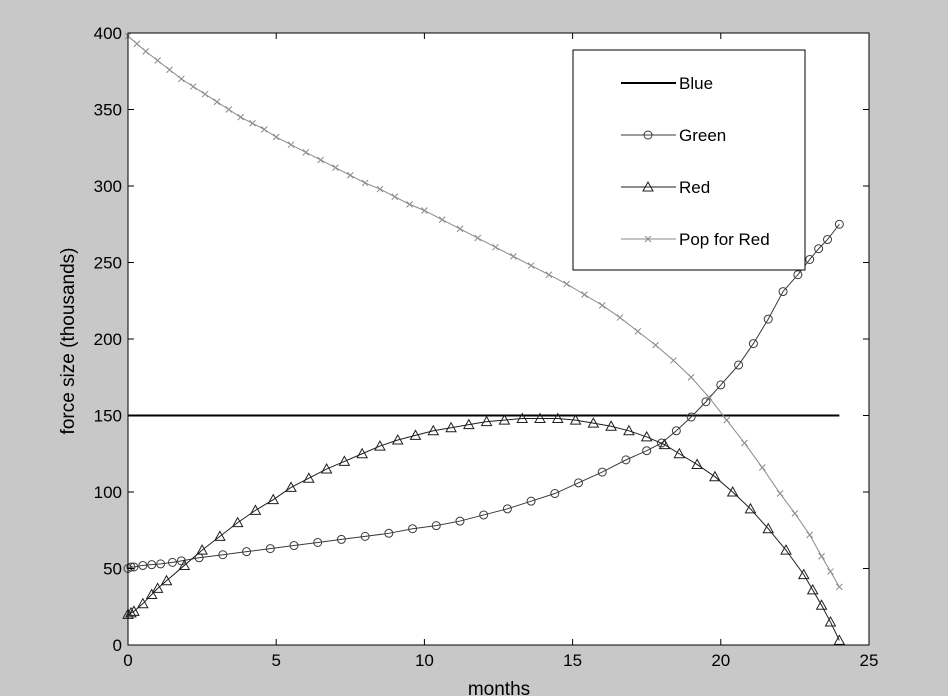  Describe the element at coordinates (665, 187) in the screenshot. I see `legend-item-red: Red` at that location.